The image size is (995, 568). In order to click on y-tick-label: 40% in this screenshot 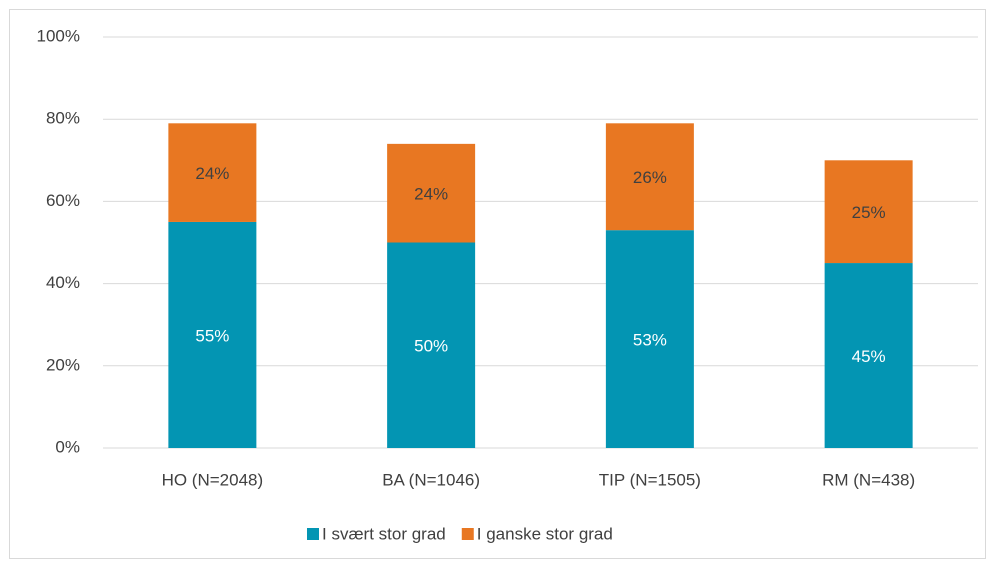, I will do `click(63, 282)`.